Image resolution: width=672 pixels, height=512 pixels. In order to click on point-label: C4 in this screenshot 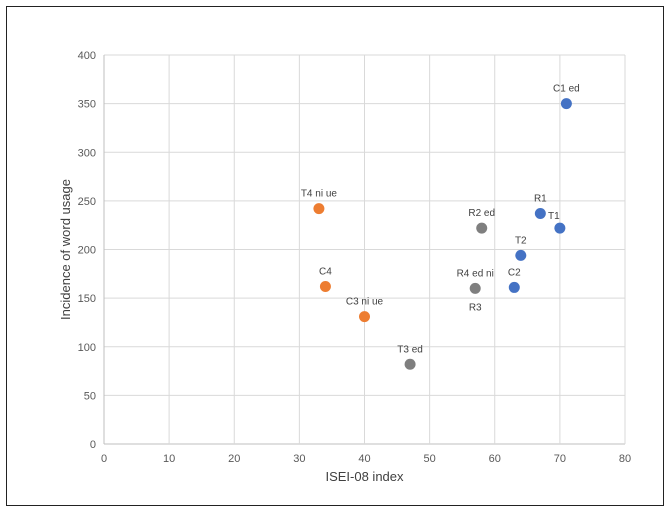, I will do `click(325, 271)`.